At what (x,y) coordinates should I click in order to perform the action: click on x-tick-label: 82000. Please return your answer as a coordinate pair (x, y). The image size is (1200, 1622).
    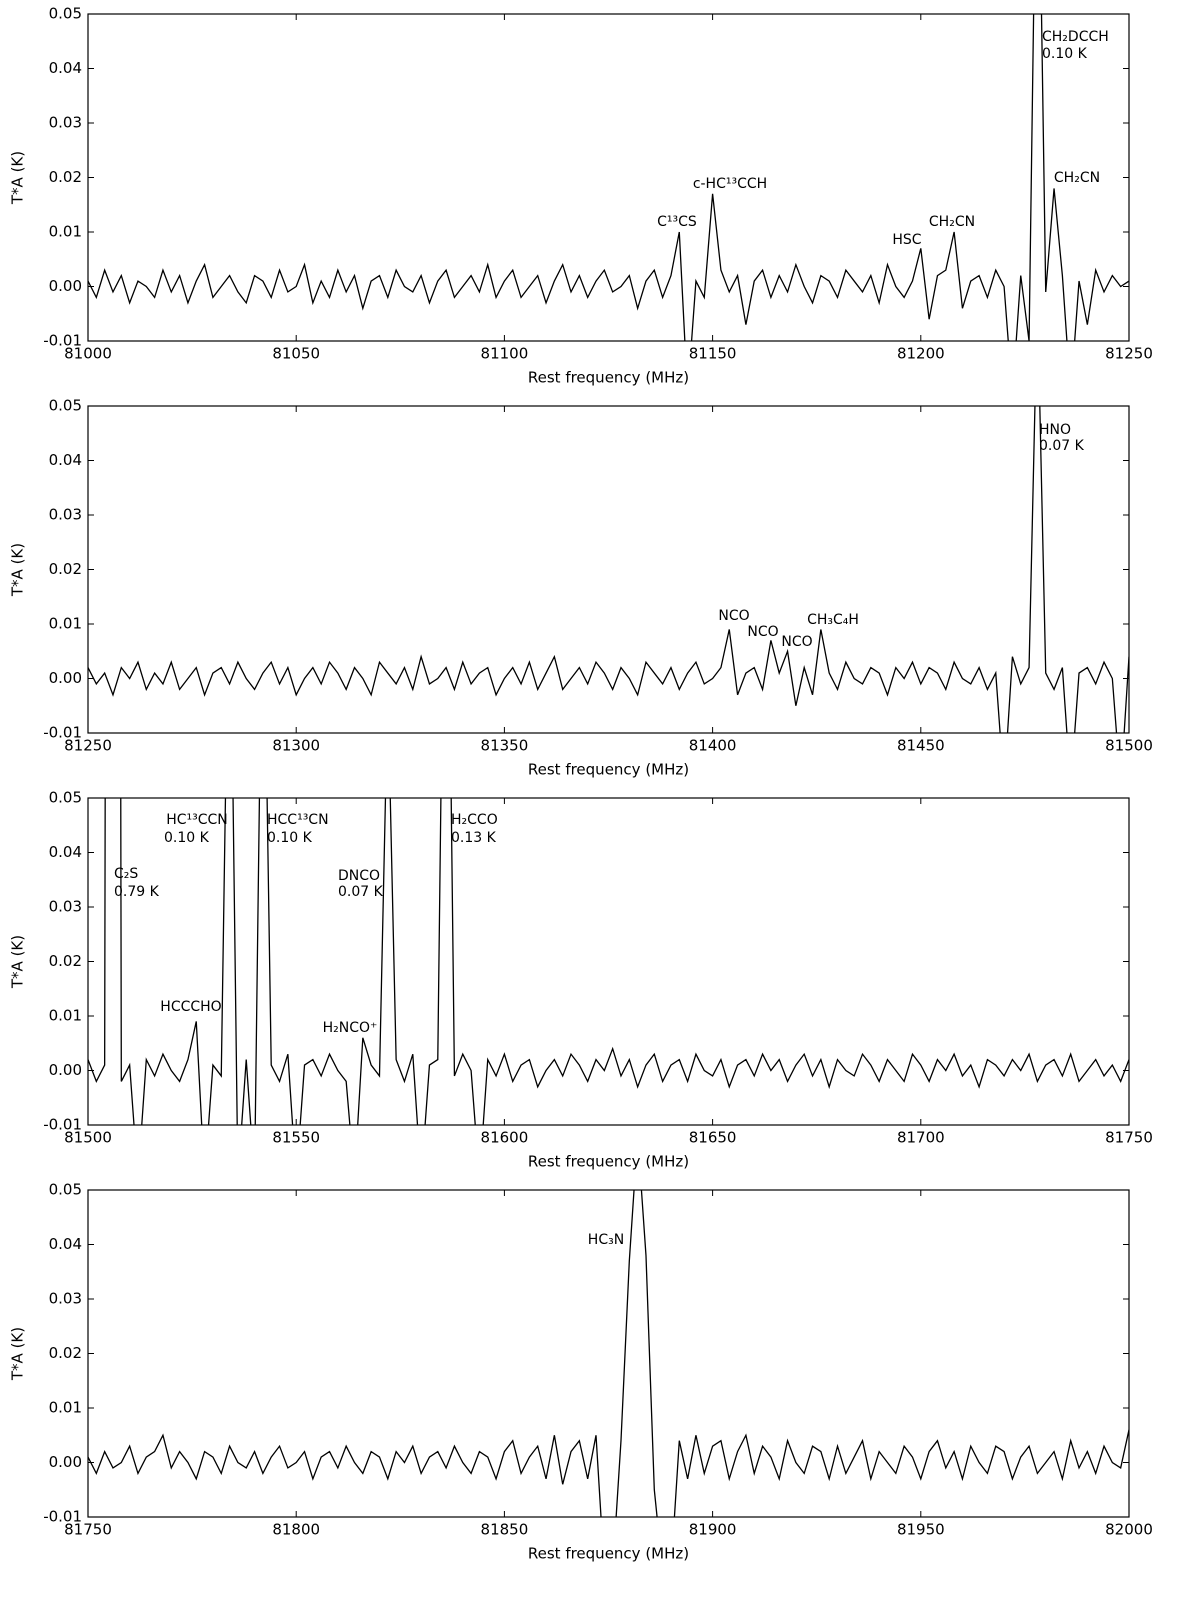
    Looking at the image, I should click on (1129, 1530).